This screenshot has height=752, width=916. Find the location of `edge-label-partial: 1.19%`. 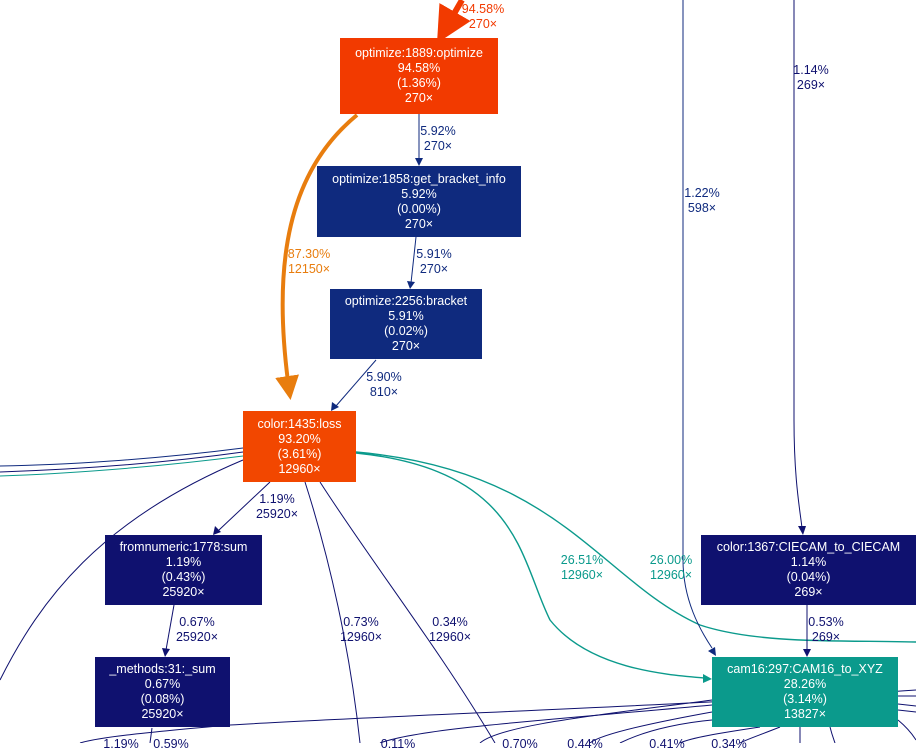

edge-label-partial: 1.19% is located at coordinates (120, 744).